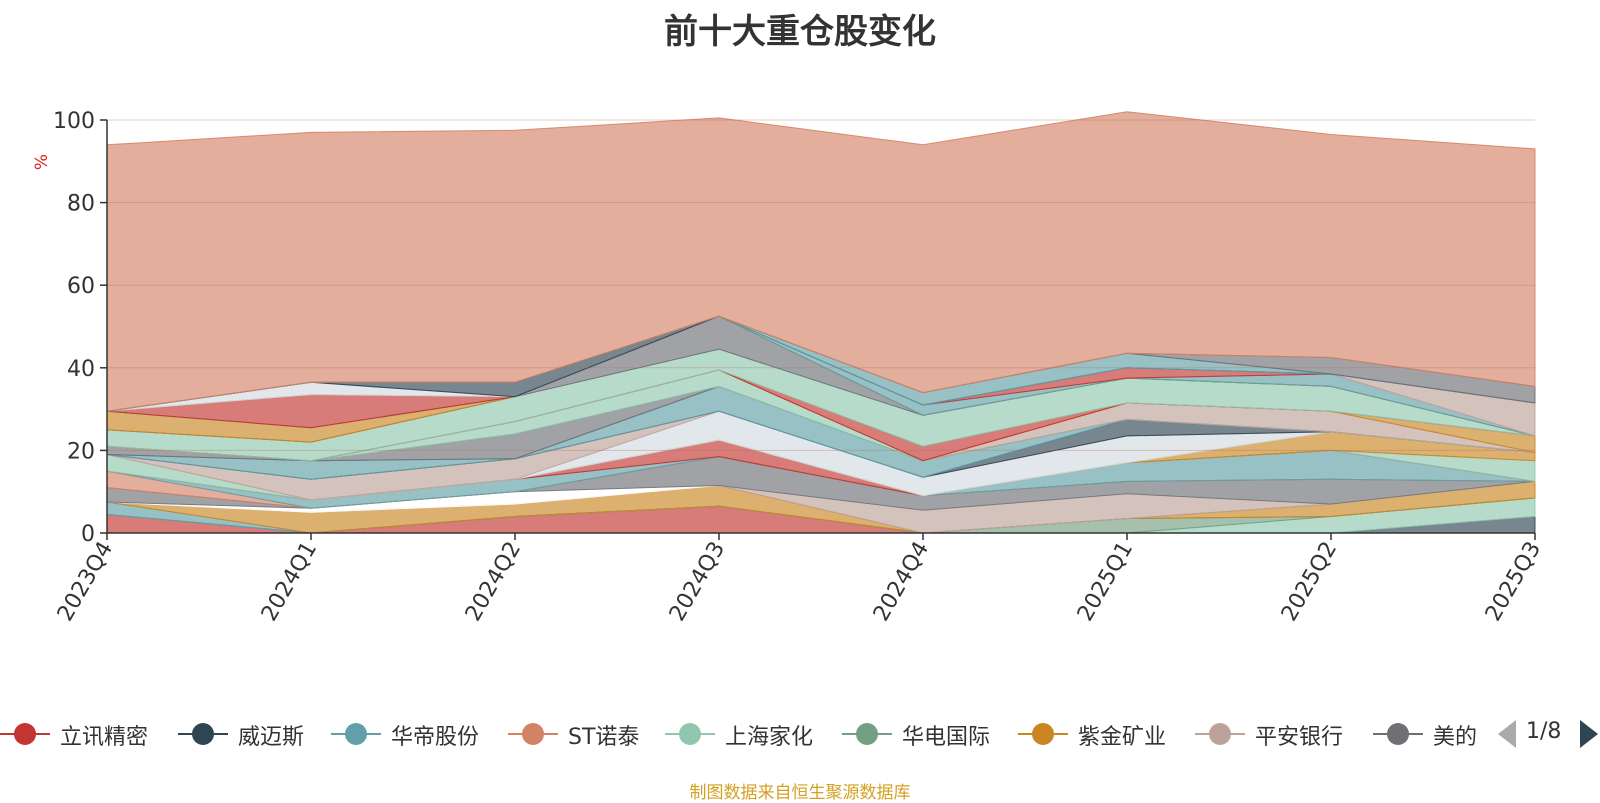 This screenshot has width=1600, height=803. Describe the element at coordinates (493, 582) in the screenshot. I see `x-tick-label-2024Q2: 2024Q2` at that location.